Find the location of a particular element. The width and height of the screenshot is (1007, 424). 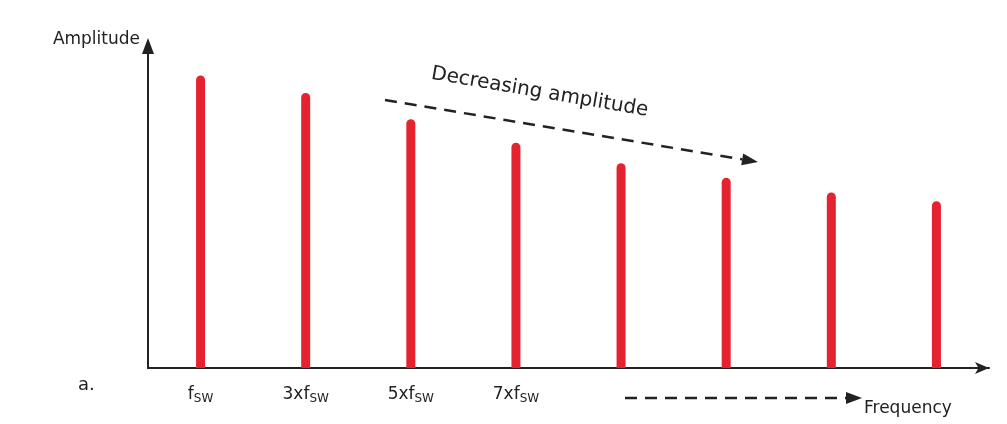

text: a. is located at coordinates (86, 383).